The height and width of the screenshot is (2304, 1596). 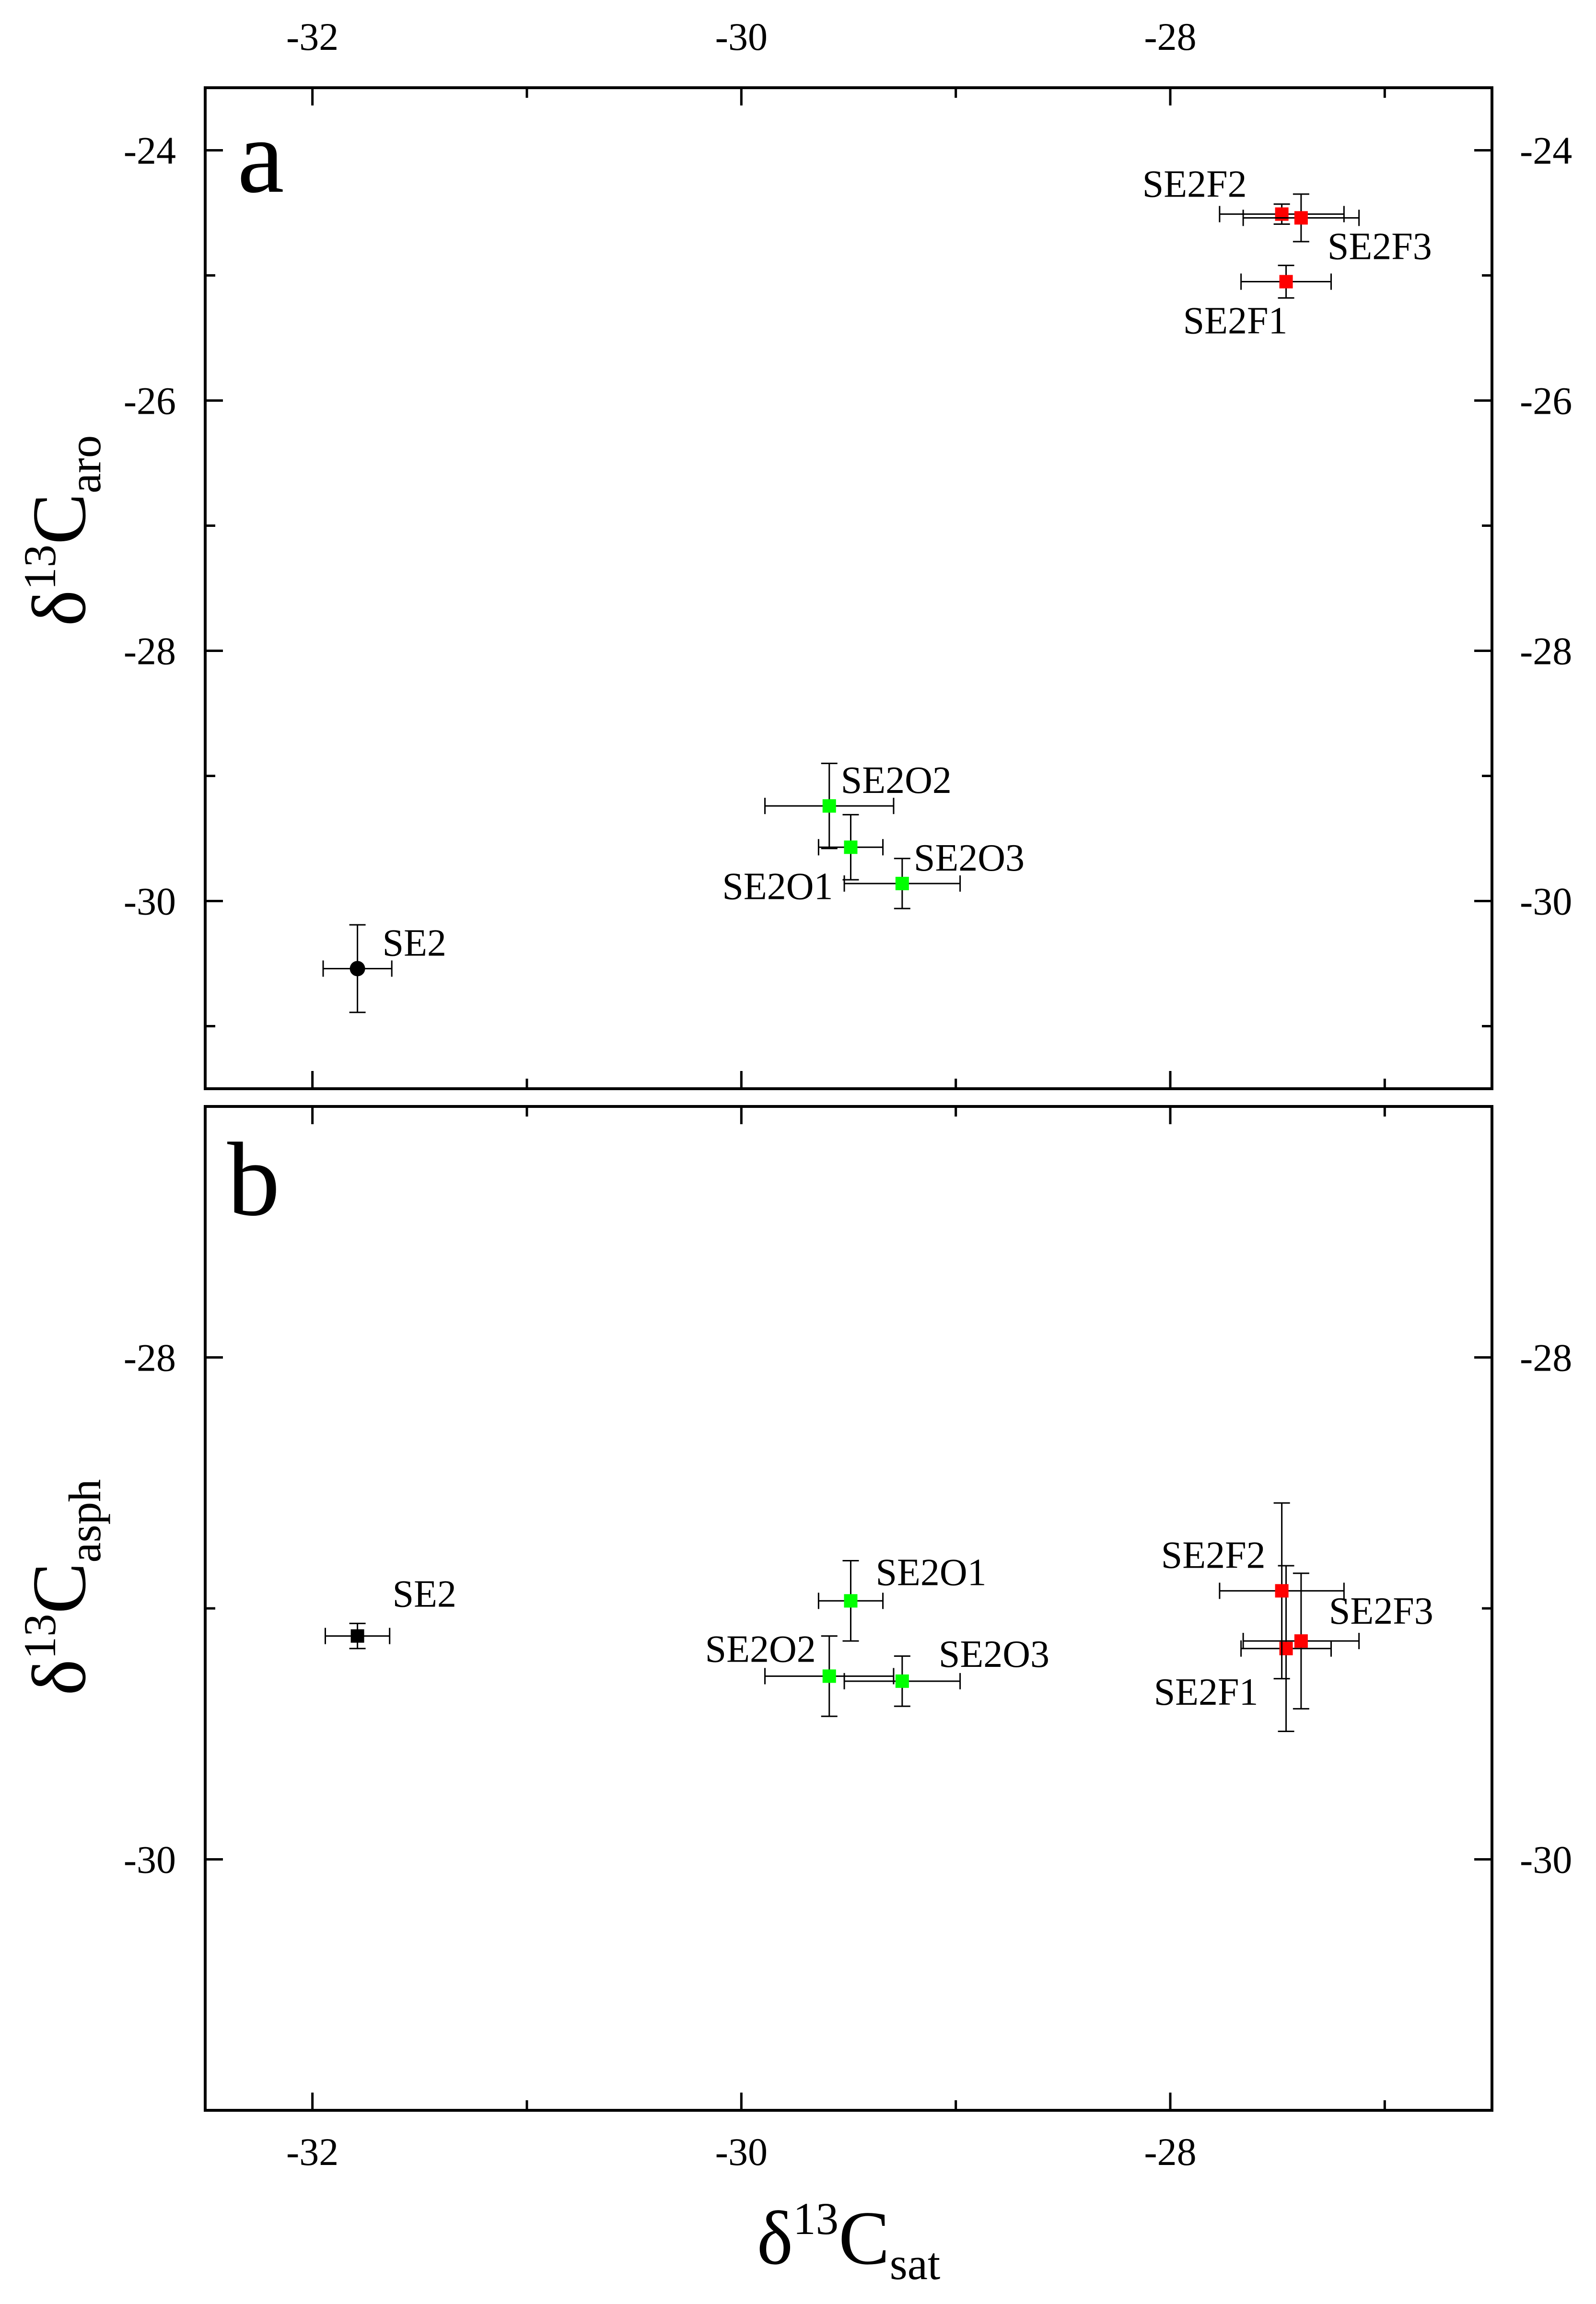 What do you see at coordinates (312, 36) in the screenshot?
I see `x-tick-label-top: -32` at bounding box center [312, 36].